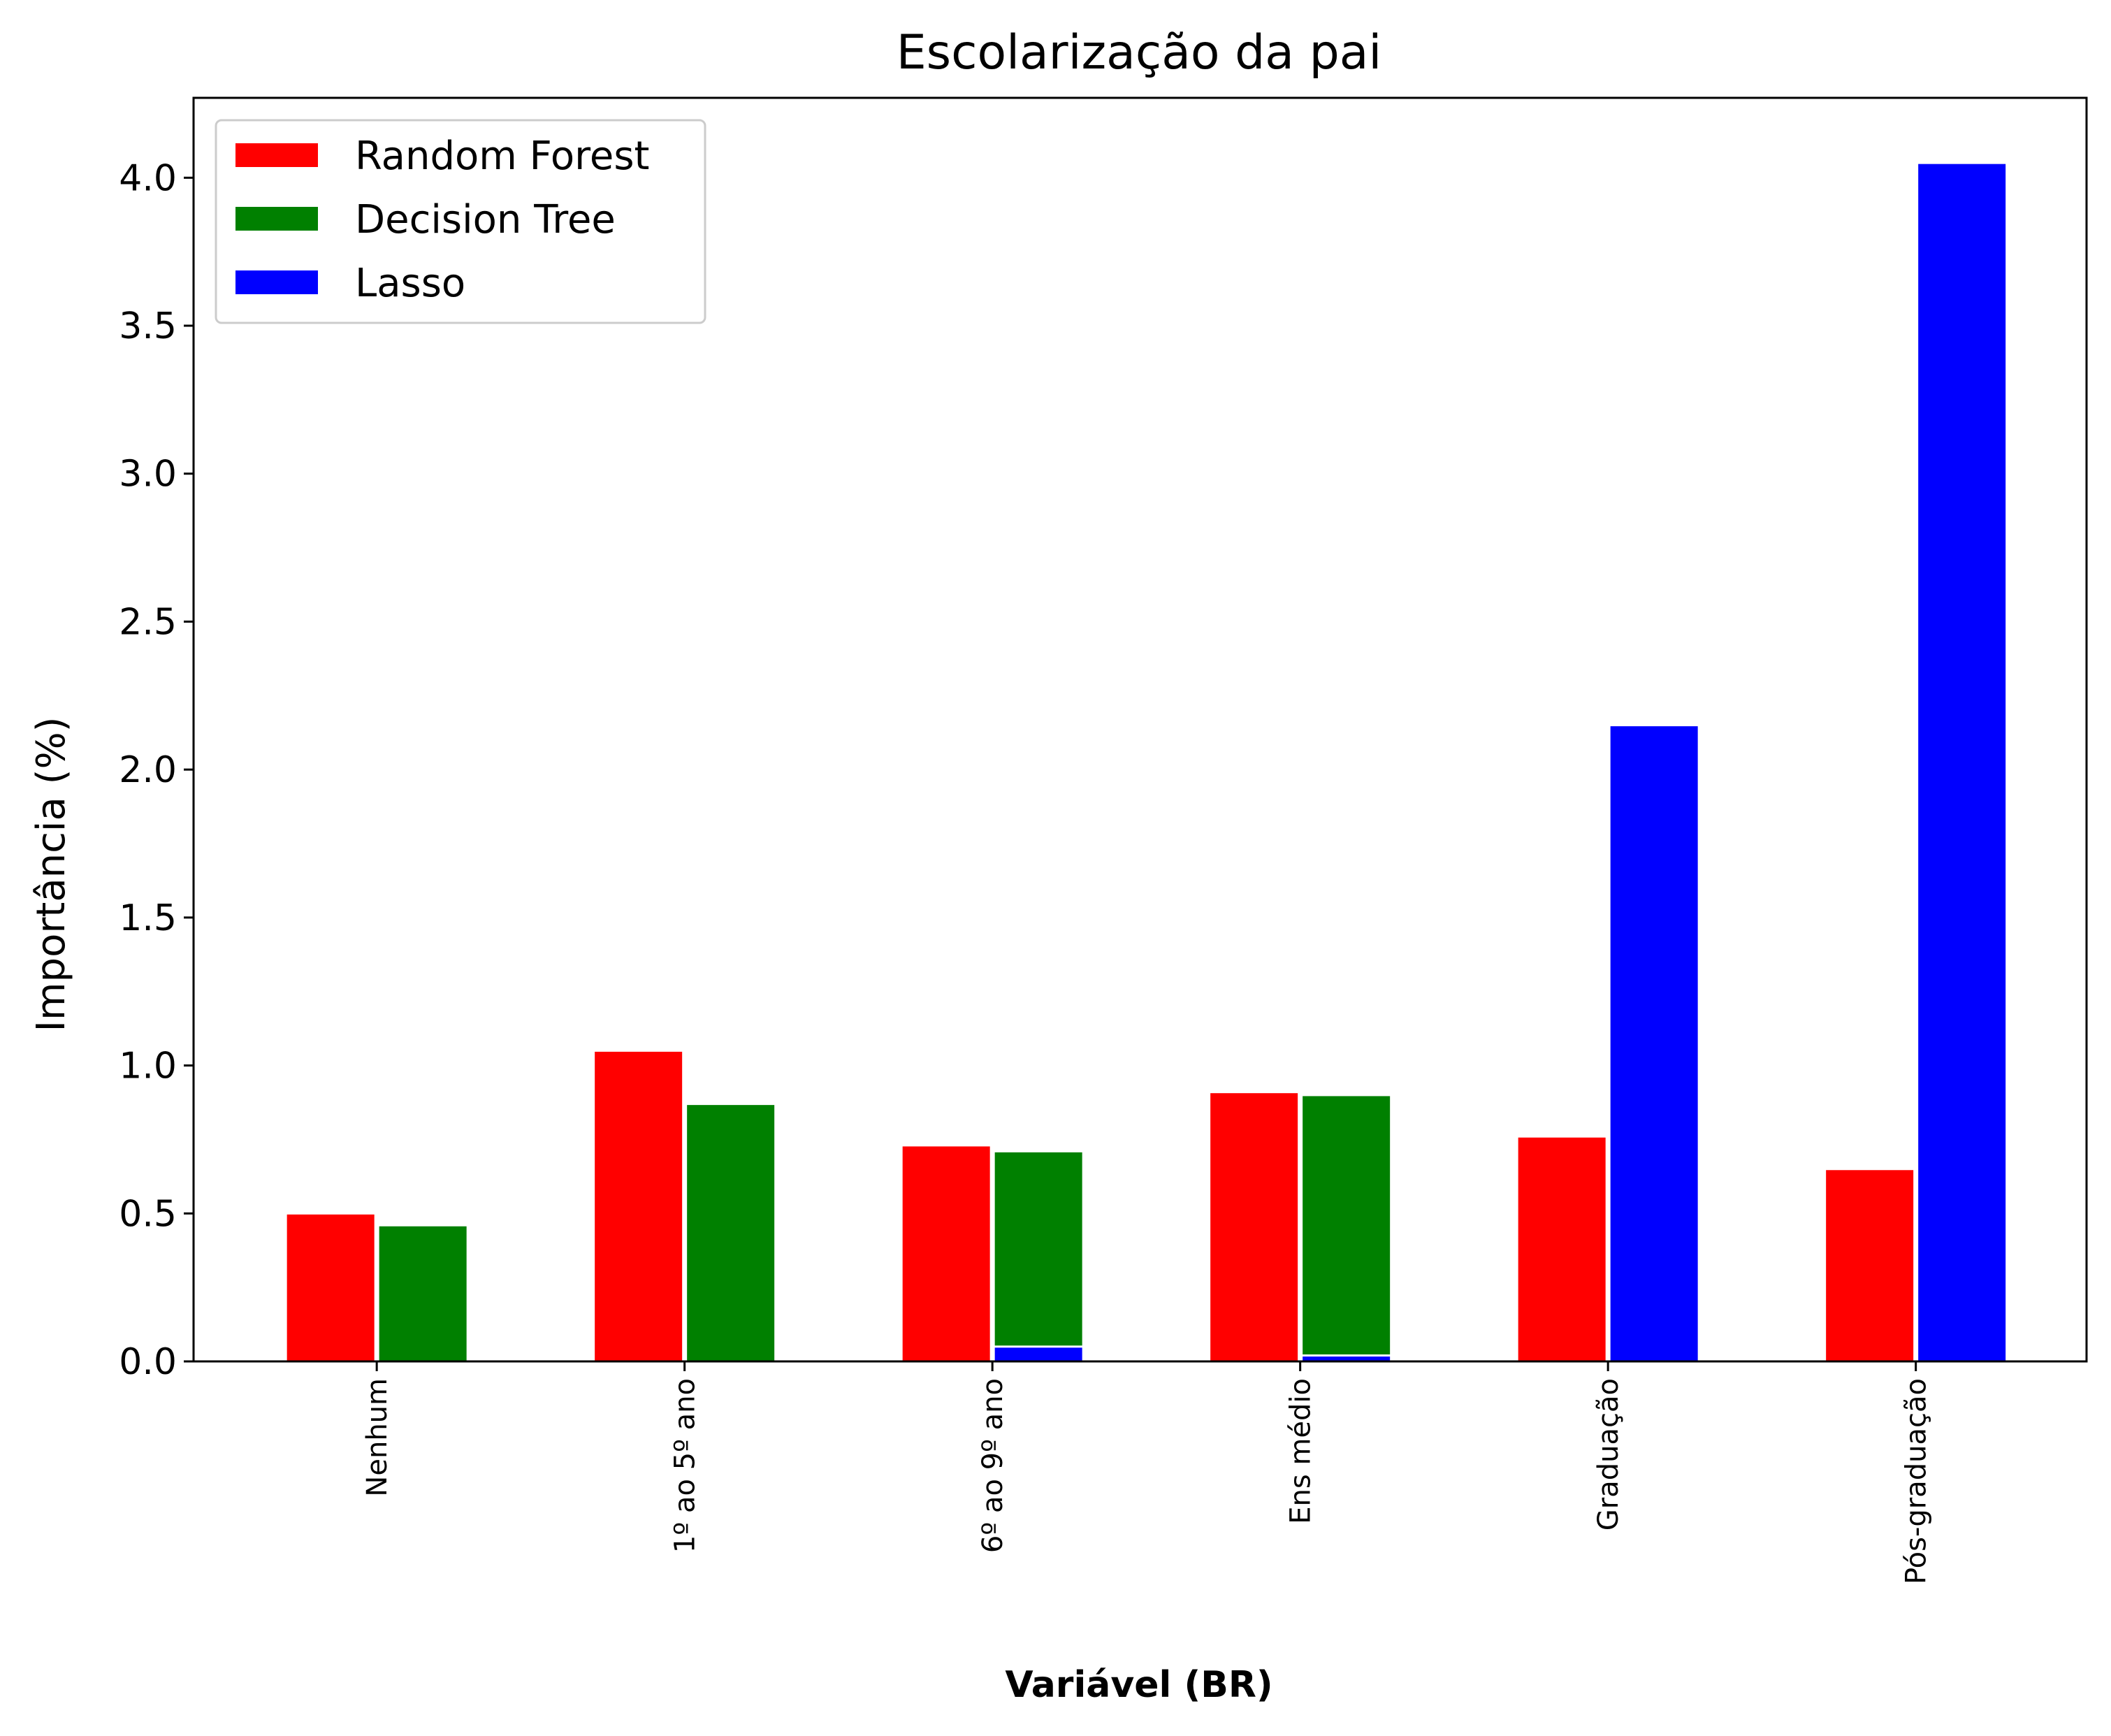 The image size is (2111, 1736). What do you see at coordinates (51, 874) in the screenshot?
I see `y-axis-label: Importância (%)` at bounding box center [51, 874].